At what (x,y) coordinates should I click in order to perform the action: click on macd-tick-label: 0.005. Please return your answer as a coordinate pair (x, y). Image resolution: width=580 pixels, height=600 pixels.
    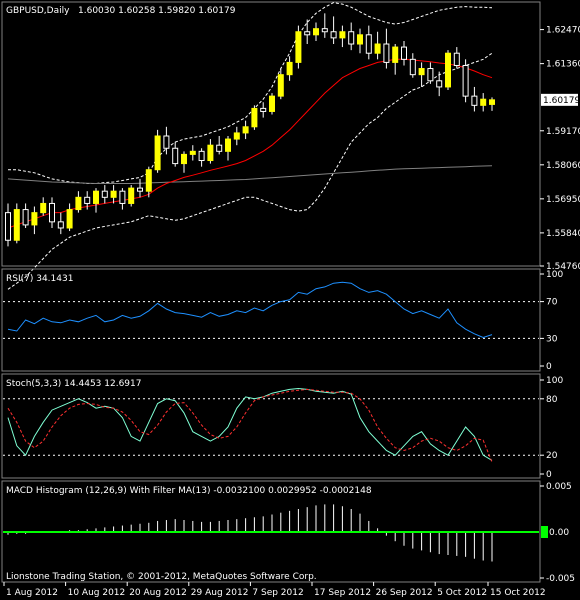
    Looking at the image, I should click on (559, 487).